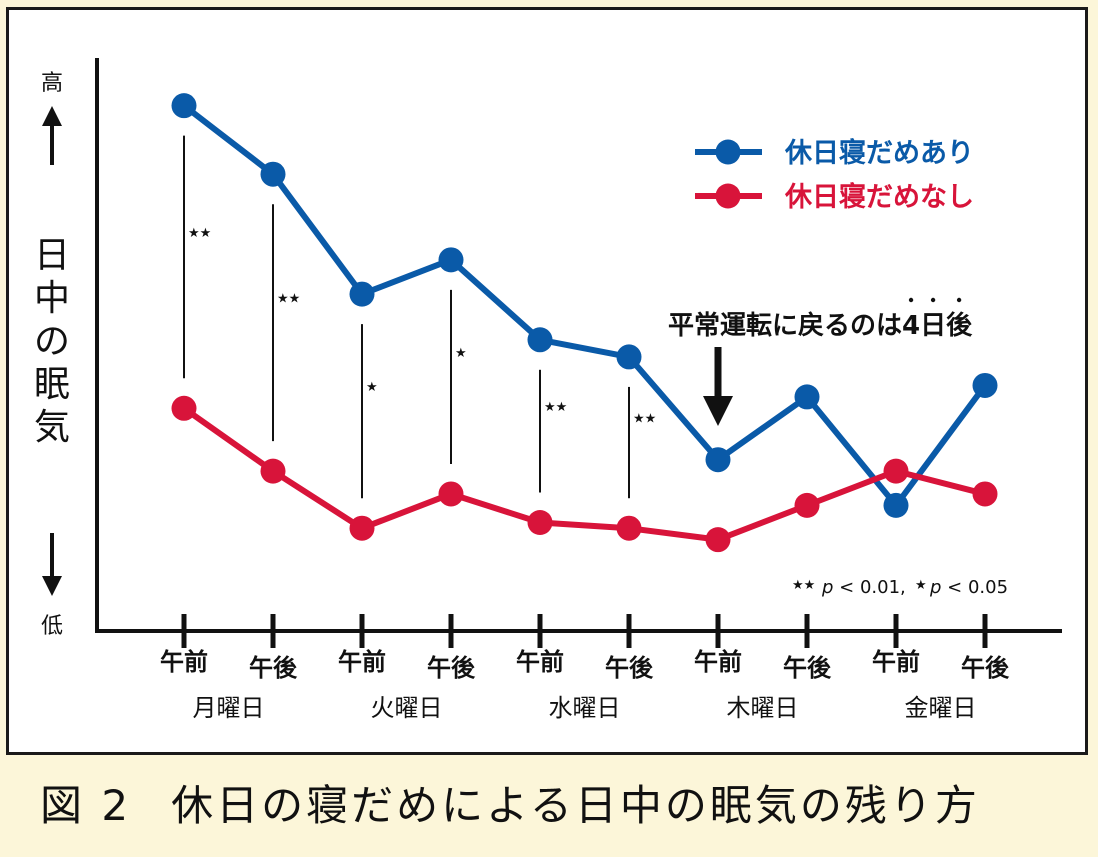  What do you see at coordinates (52, 626) in the screenshot?
I see `y-low-label: 低` at bounding box center [52, 626].